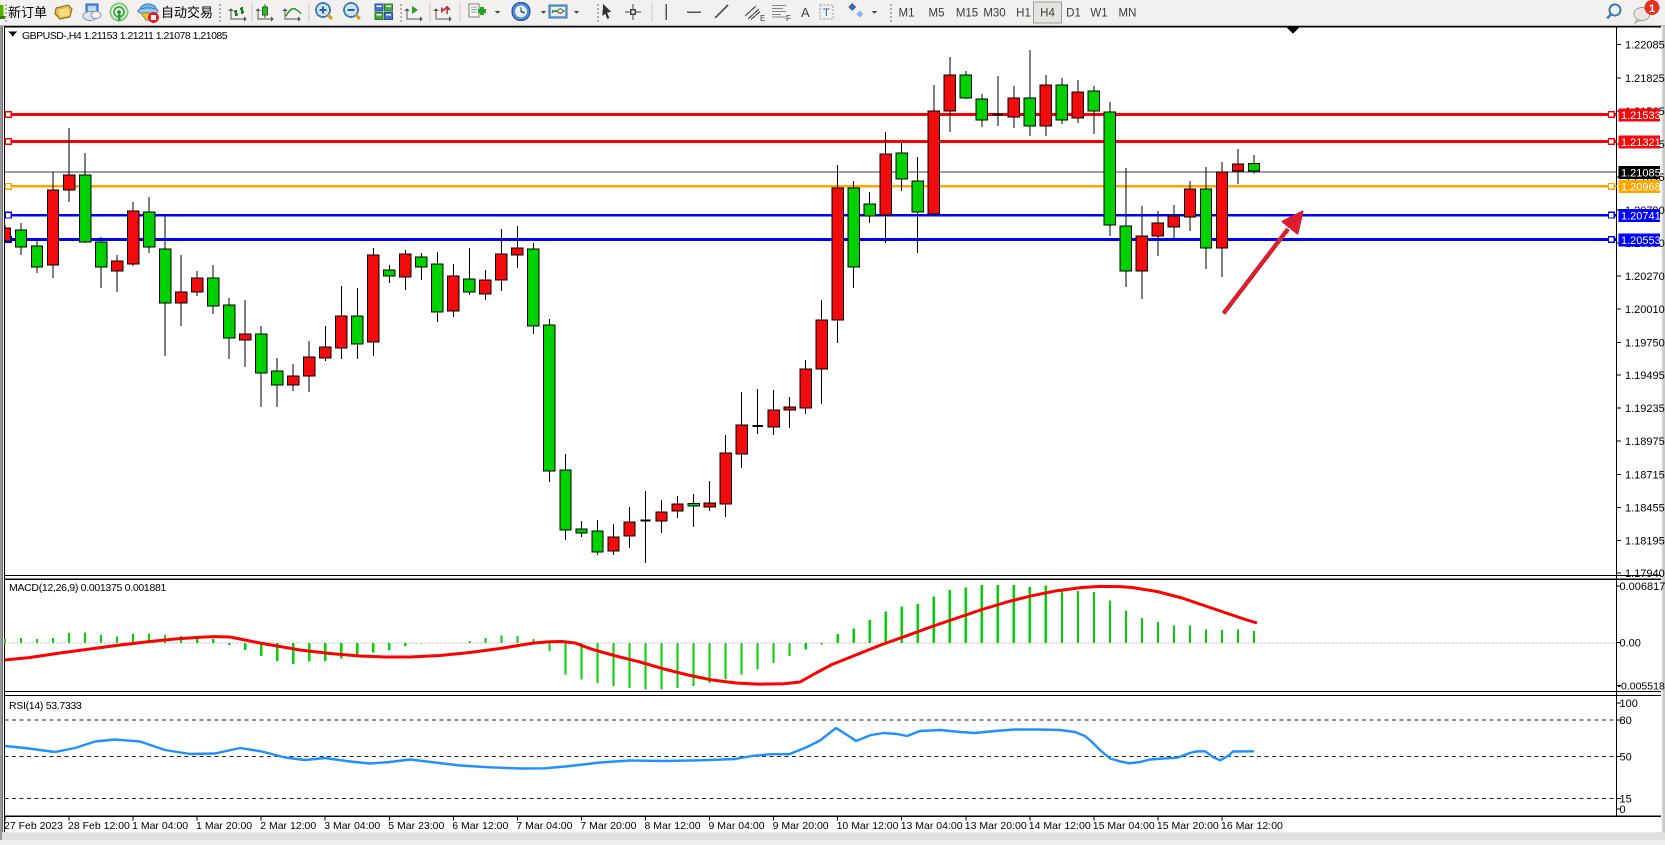 This screenshot has height=845, width=1665. What do you see at coordinates (544, 826) in the screenshot?
I see `svg-text: 7 Mar 04:00` at bounding box center [544, 826].